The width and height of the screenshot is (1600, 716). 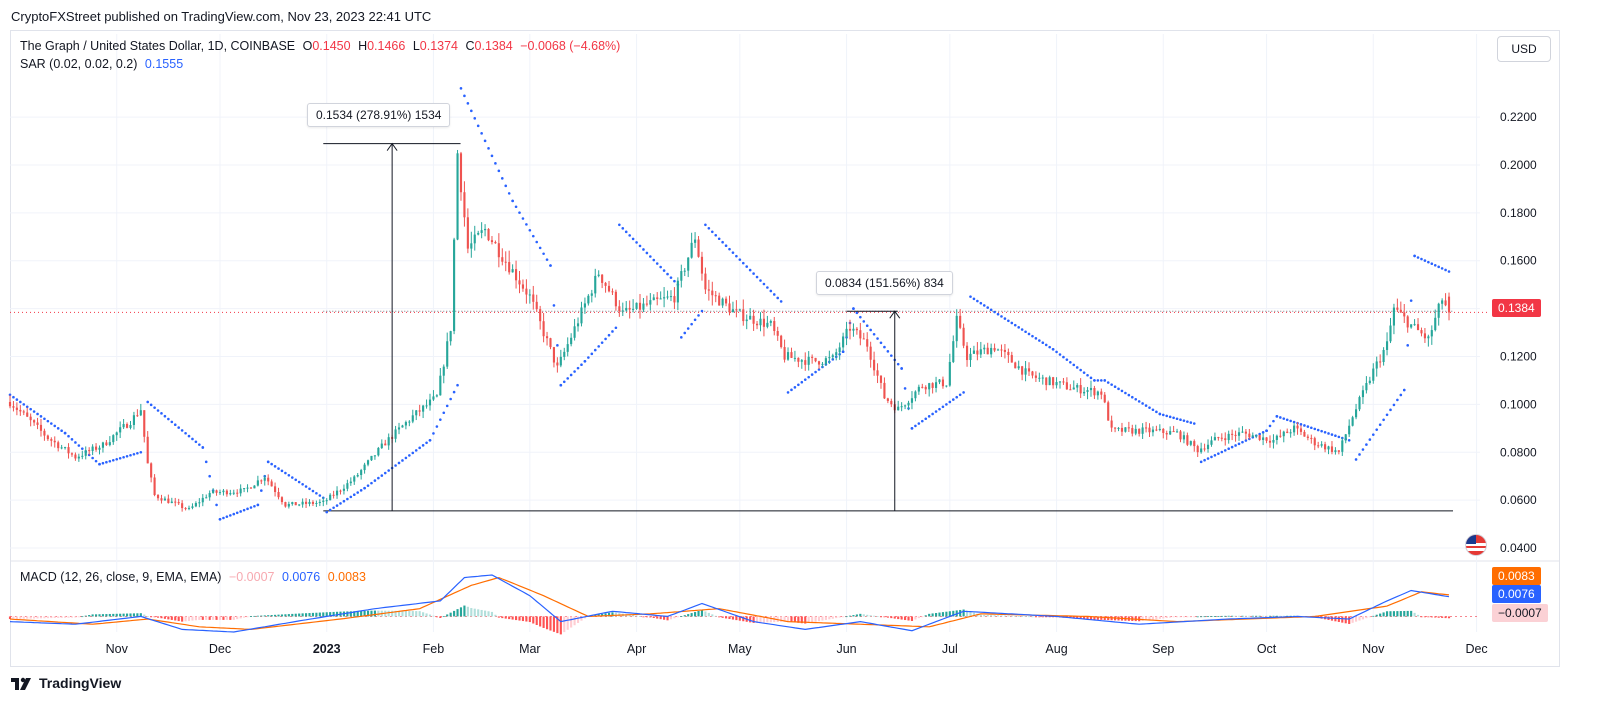 What do you see at coordinates (164, 64) in the screenshot?
I see `sar-value: 0.1555` at bounding box center [164, 64].